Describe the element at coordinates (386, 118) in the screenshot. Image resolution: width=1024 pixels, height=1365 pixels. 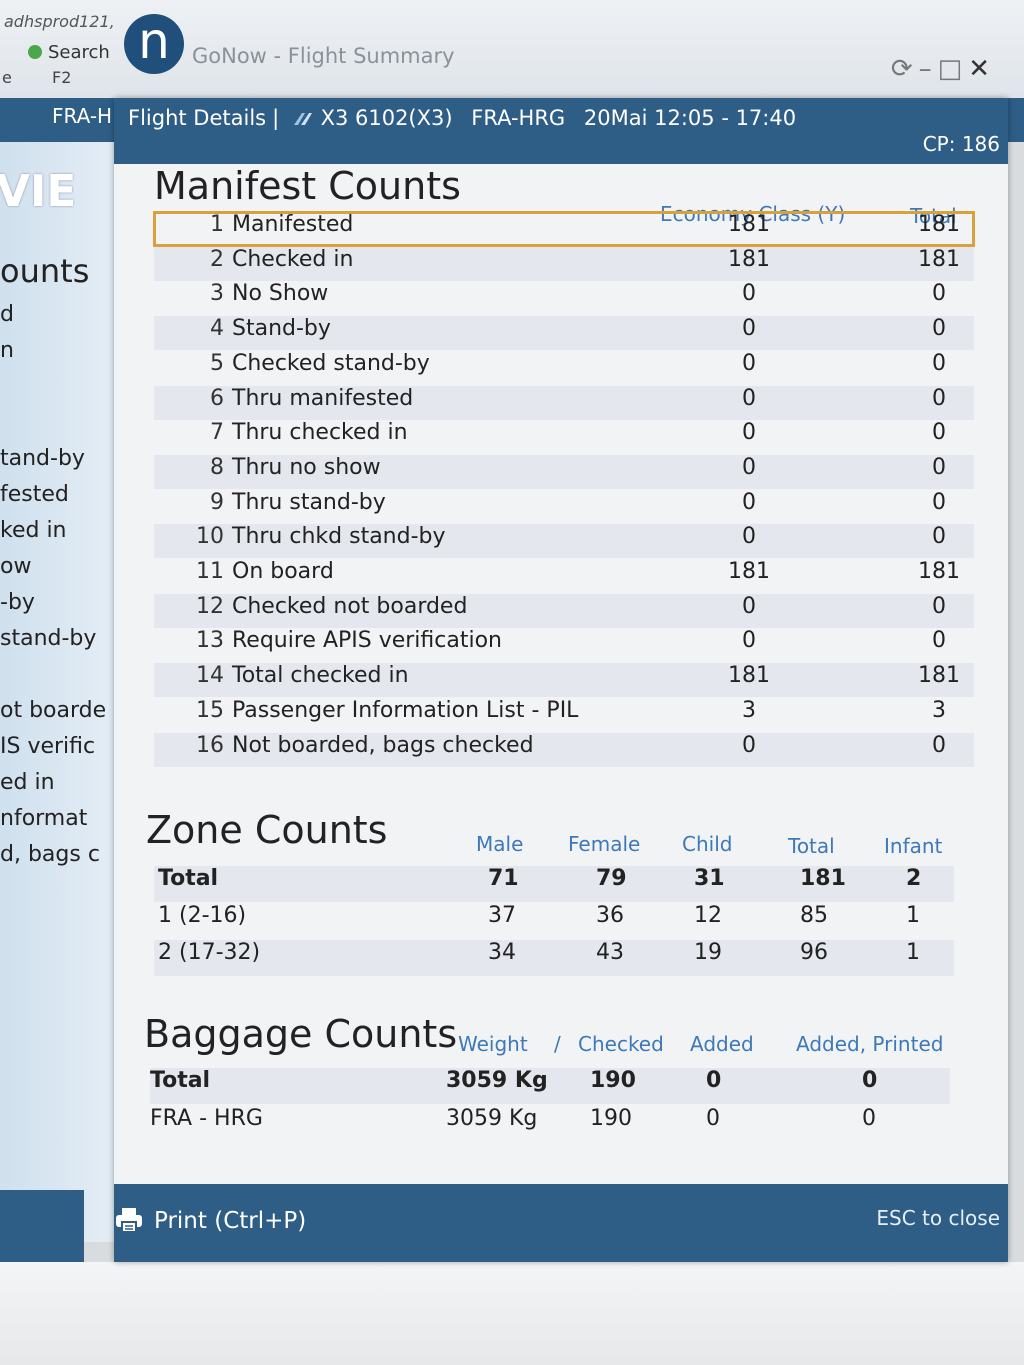
I see `flight-number: X3 6102(X3)` at that location.